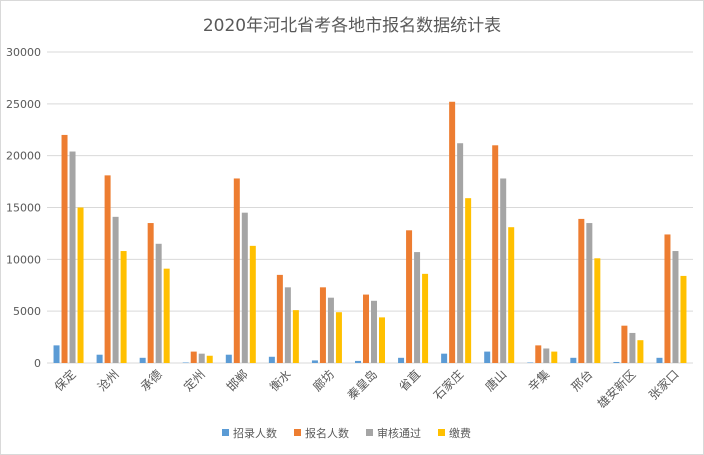 The width and height of the screenshot is (704, 455). What do you see at coordinates (194, 381) in the screenshot?
I see `category-label: 定州` at bounding box center [194, 381].